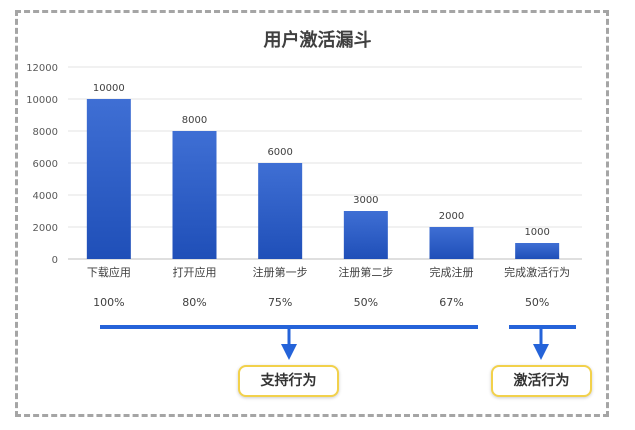 The height and width of the screenshot is (430, 635). What do you see at coordinates (45, 196) in the screenshot?
I see `y-tick-label: 4000` at bounding box center [45, 196].